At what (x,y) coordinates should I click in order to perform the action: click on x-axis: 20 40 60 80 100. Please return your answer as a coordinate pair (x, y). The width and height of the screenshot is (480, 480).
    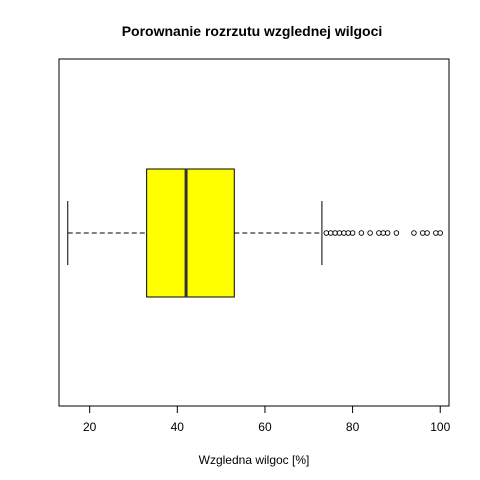
    Looking at the image, I should click on (267, 420).